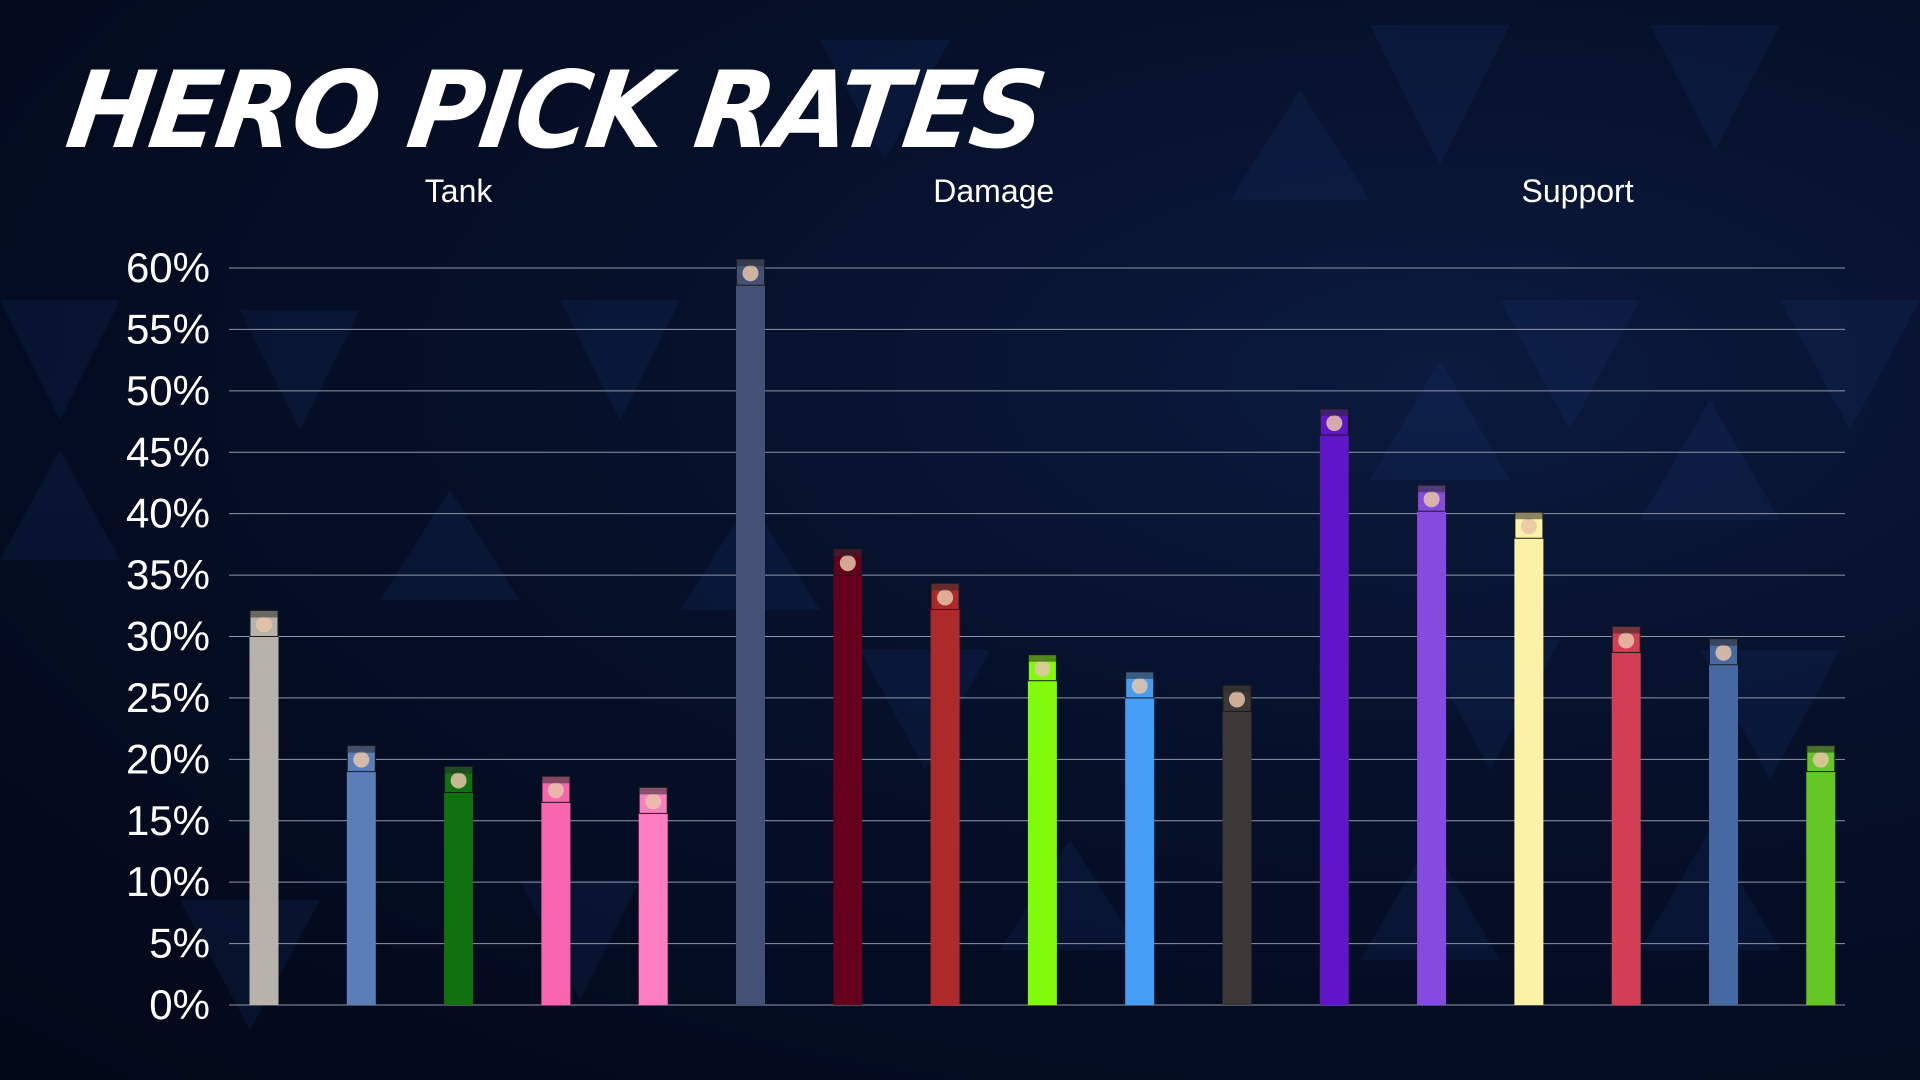  I want to click on moira-portrait-icon, so click(1432, 498).